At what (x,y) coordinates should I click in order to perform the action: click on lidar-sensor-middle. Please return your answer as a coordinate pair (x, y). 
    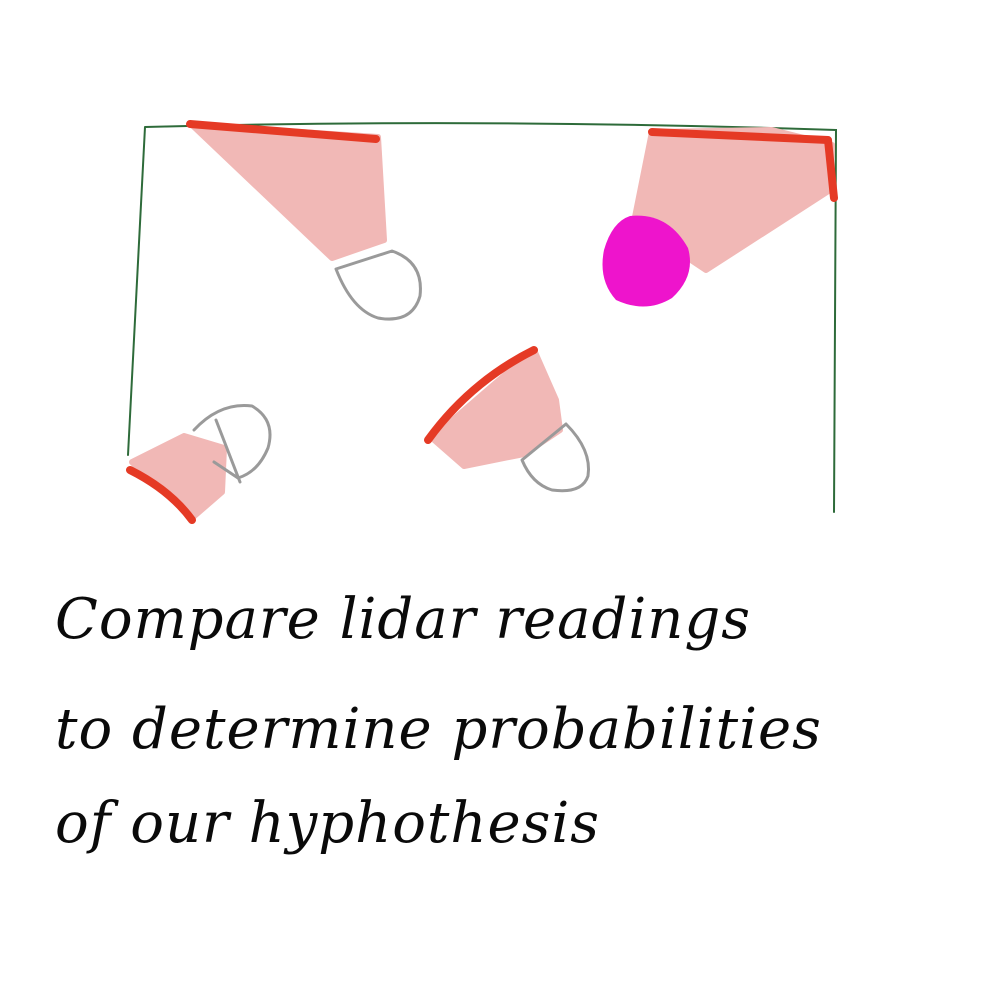
    Looking at the image, I should click on (507, 419).